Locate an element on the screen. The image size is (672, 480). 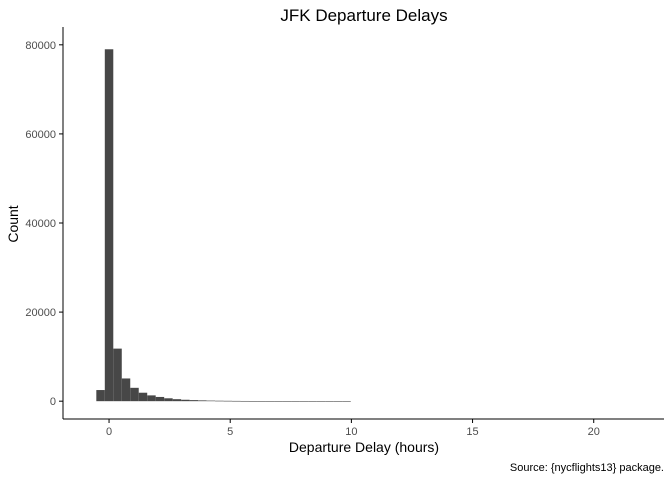
x-tick-label: 20 is located at coordinates (594, 432).